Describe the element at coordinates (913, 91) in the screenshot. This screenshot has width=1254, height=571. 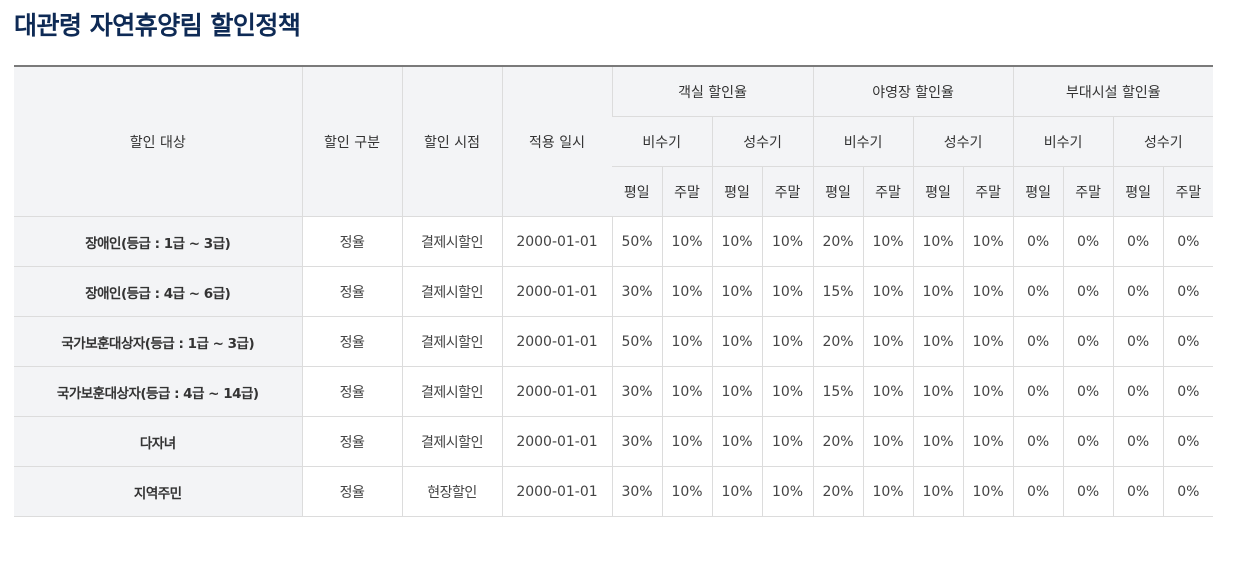
I see `header-group-camping: 야영장 할인율` at that location.